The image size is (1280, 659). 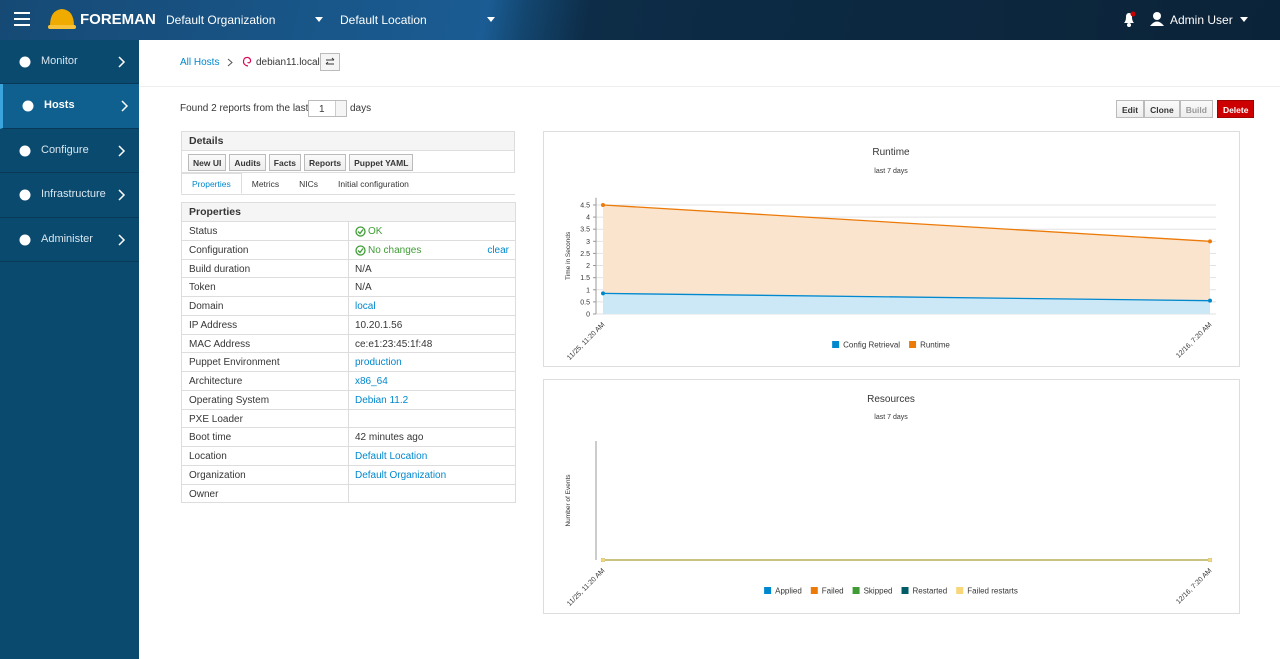 What do you see at coordinates (375, 231) in the screenshot?
I see `property-value: OK` at bounding box center [375, 231].